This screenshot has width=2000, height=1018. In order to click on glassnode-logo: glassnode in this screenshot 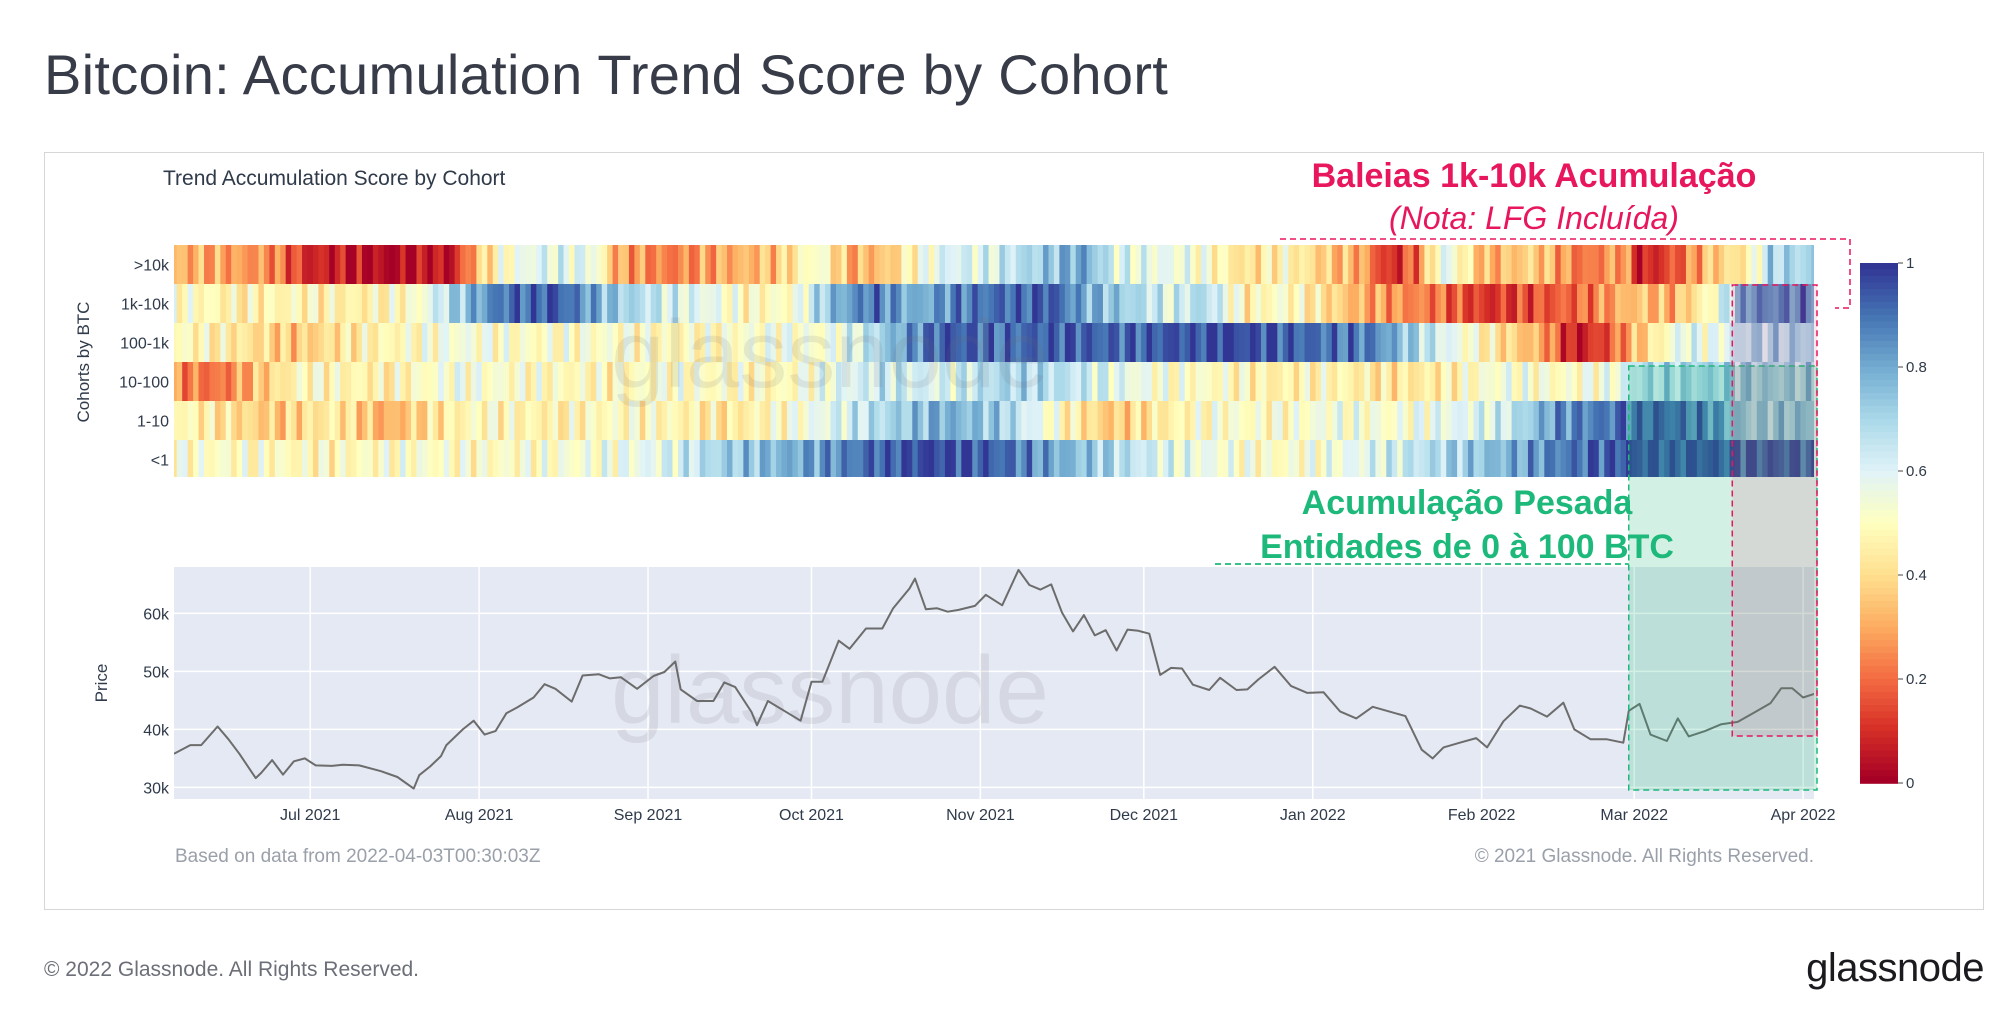, I will do `click(1895, 968)`.